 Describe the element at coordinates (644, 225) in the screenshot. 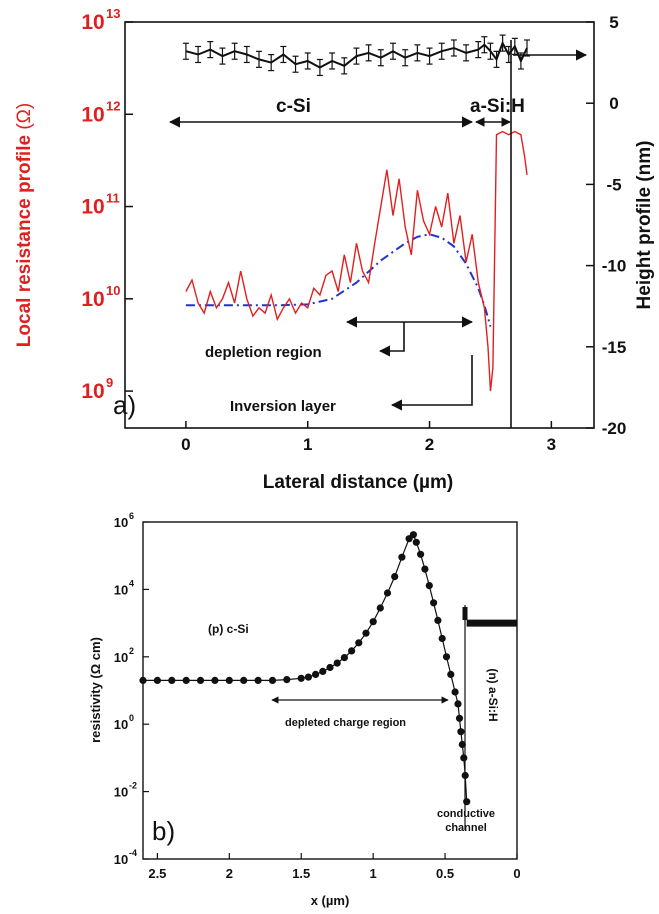

I see `panel-a-right-axis-label: Height profile (nm)` at that location.